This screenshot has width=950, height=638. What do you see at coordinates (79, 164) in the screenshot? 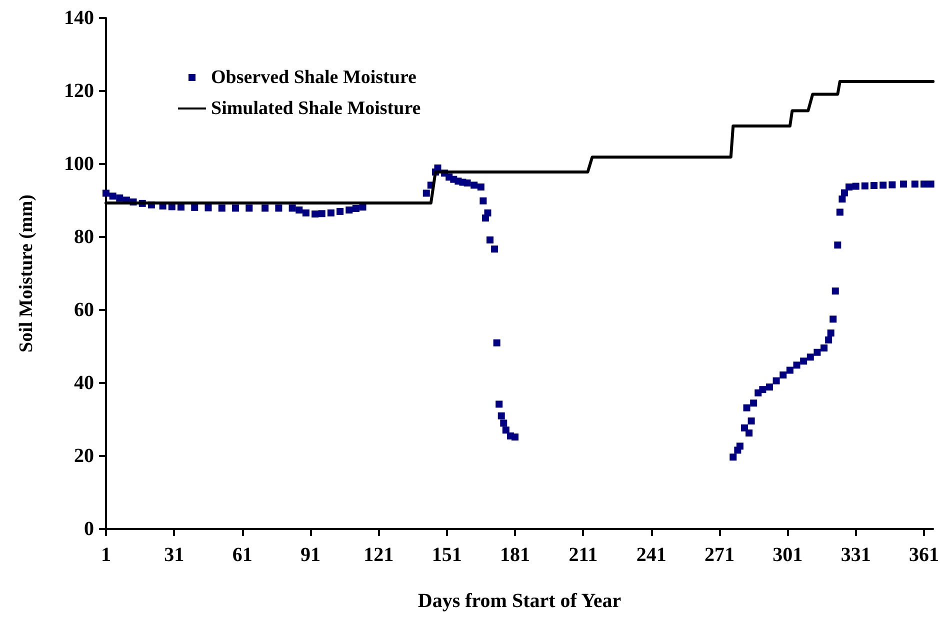
I see `y-tick-label: 100` at bounding box center [79, 164].